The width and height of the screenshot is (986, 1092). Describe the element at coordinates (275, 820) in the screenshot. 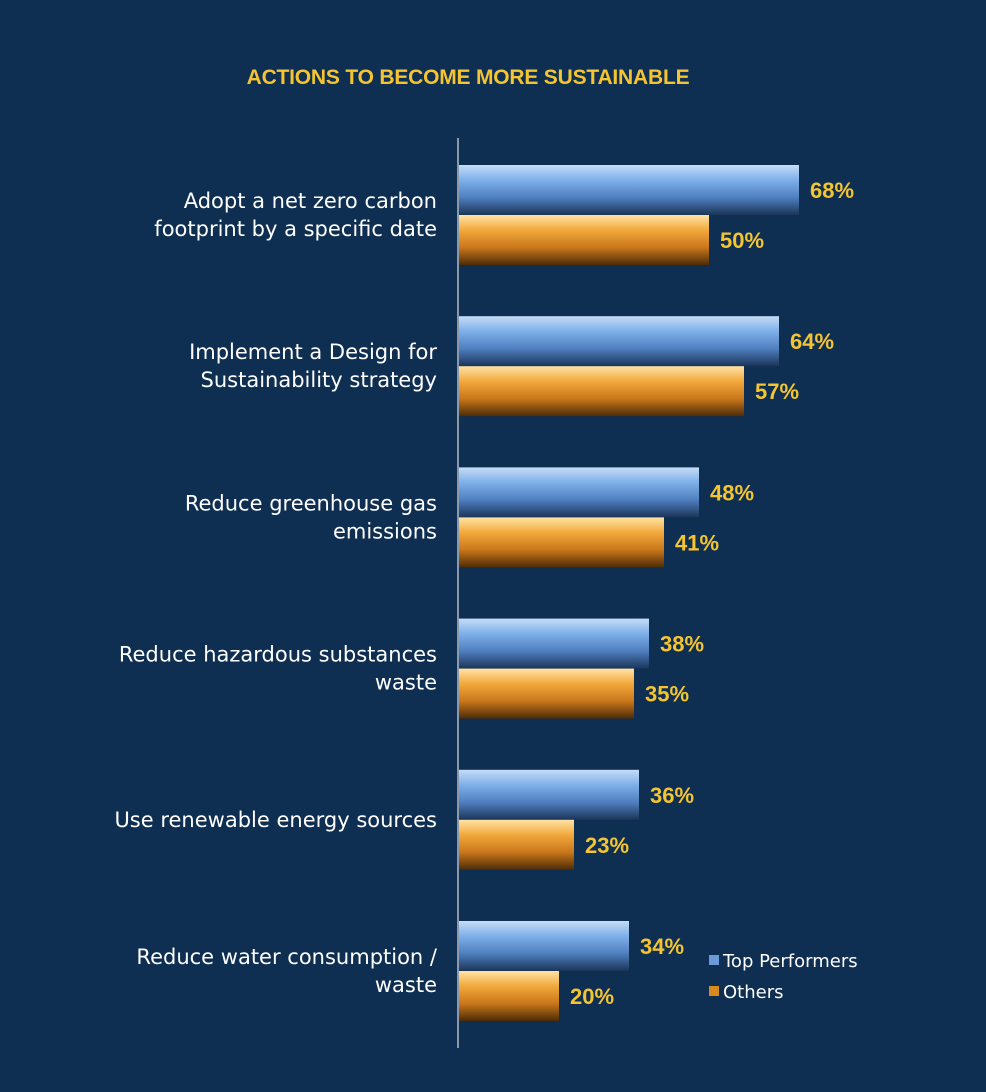

I see `category-label-5: Use renewable energy sources` at that location.